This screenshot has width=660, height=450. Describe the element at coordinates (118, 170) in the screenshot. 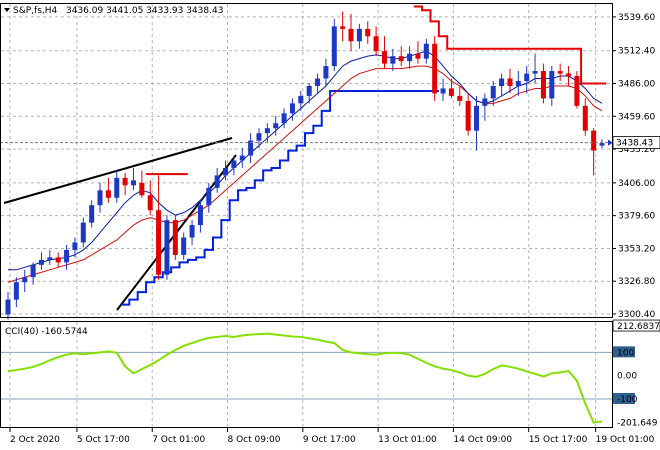

I see `trendline-upper` at that location.